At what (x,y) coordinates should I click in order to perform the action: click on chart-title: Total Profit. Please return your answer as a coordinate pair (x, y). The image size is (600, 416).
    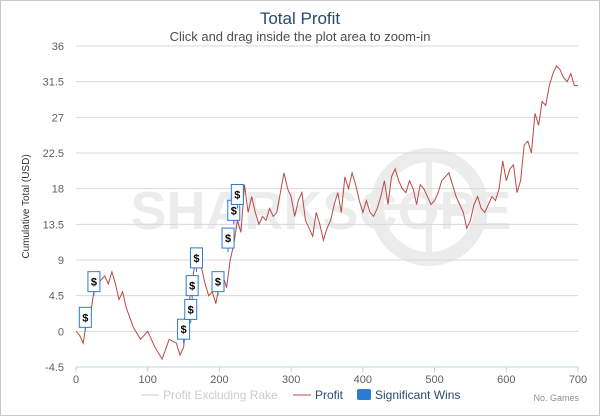
    Looking at the image, I should click on (300, 18).